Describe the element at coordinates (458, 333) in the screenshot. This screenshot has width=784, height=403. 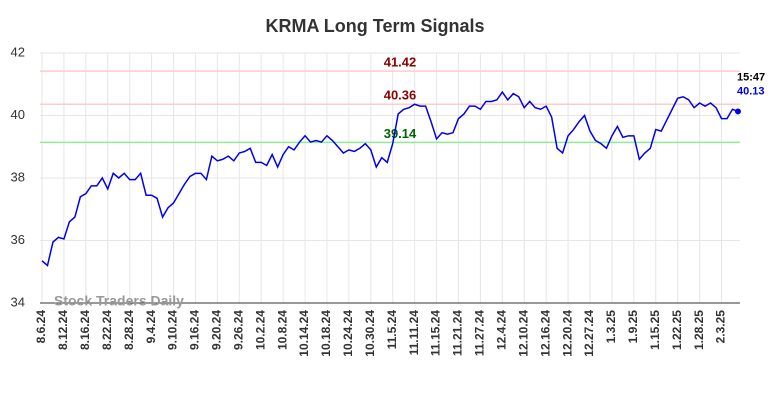
I see `x-tick-label: 11.21.24` at that location.